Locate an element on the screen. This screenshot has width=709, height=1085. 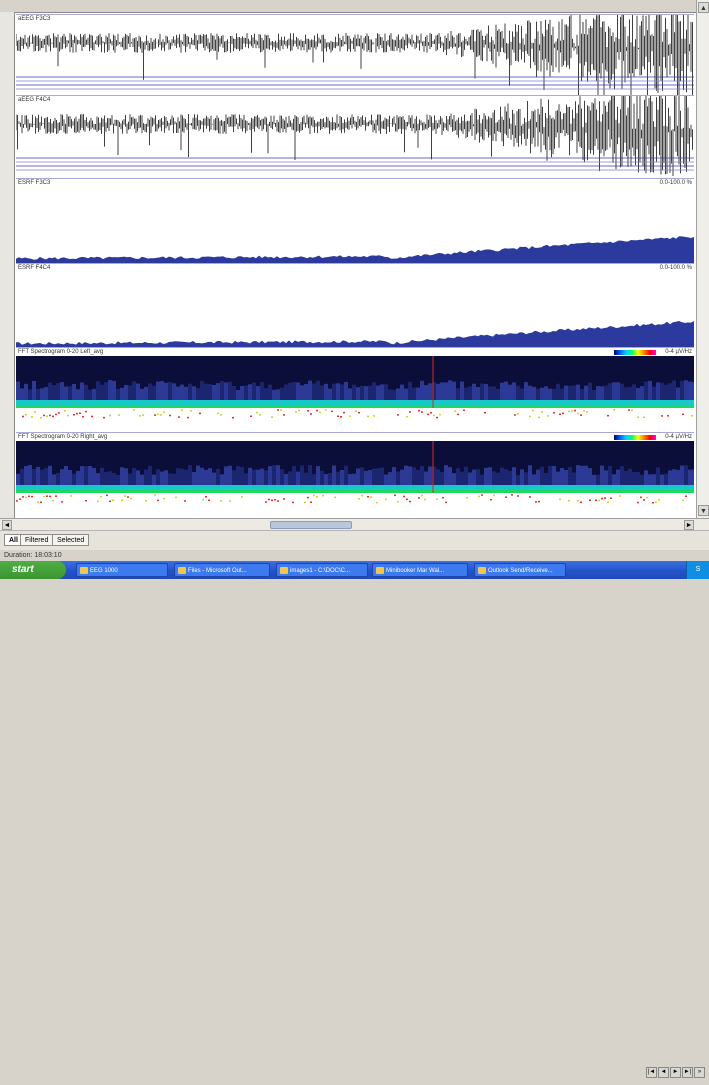
last-icon: ►| is located at coordinates (687, 1072).